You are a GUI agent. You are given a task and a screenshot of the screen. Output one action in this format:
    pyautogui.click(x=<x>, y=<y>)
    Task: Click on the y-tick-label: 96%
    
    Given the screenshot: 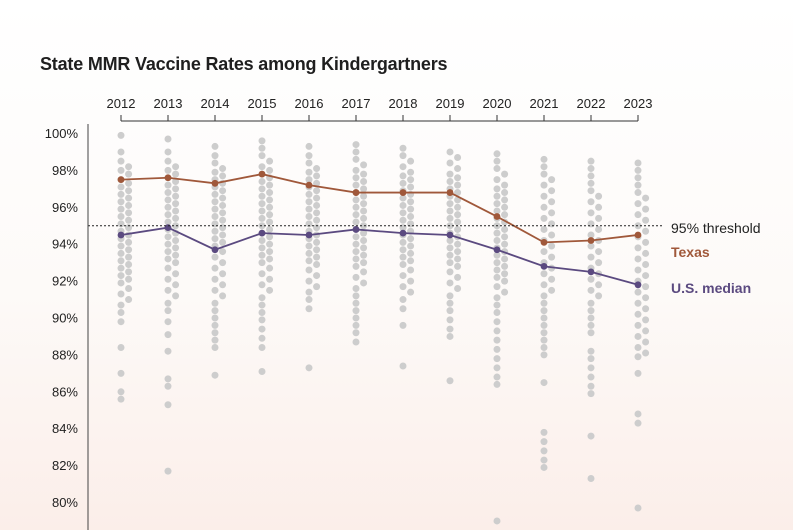 What is the action you would take?
    pyautogui.click(x=65, y=207)
    